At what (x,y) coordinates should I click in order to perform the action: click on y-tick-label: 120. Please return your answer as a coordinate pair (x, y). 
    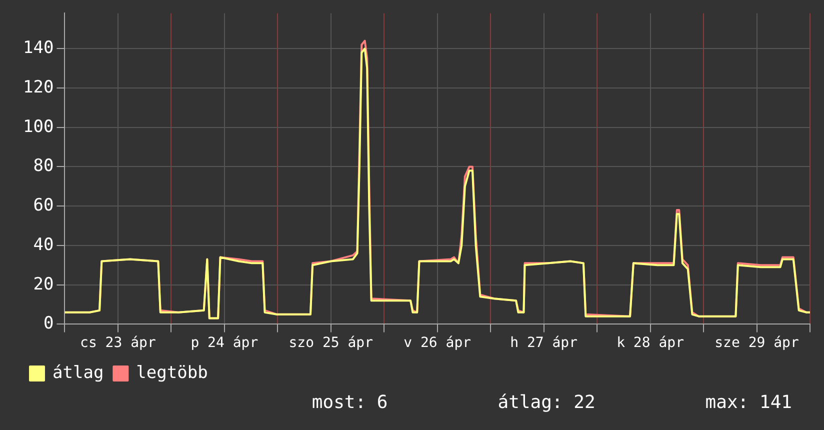
    Looking at the image, I should click on (38, 87).